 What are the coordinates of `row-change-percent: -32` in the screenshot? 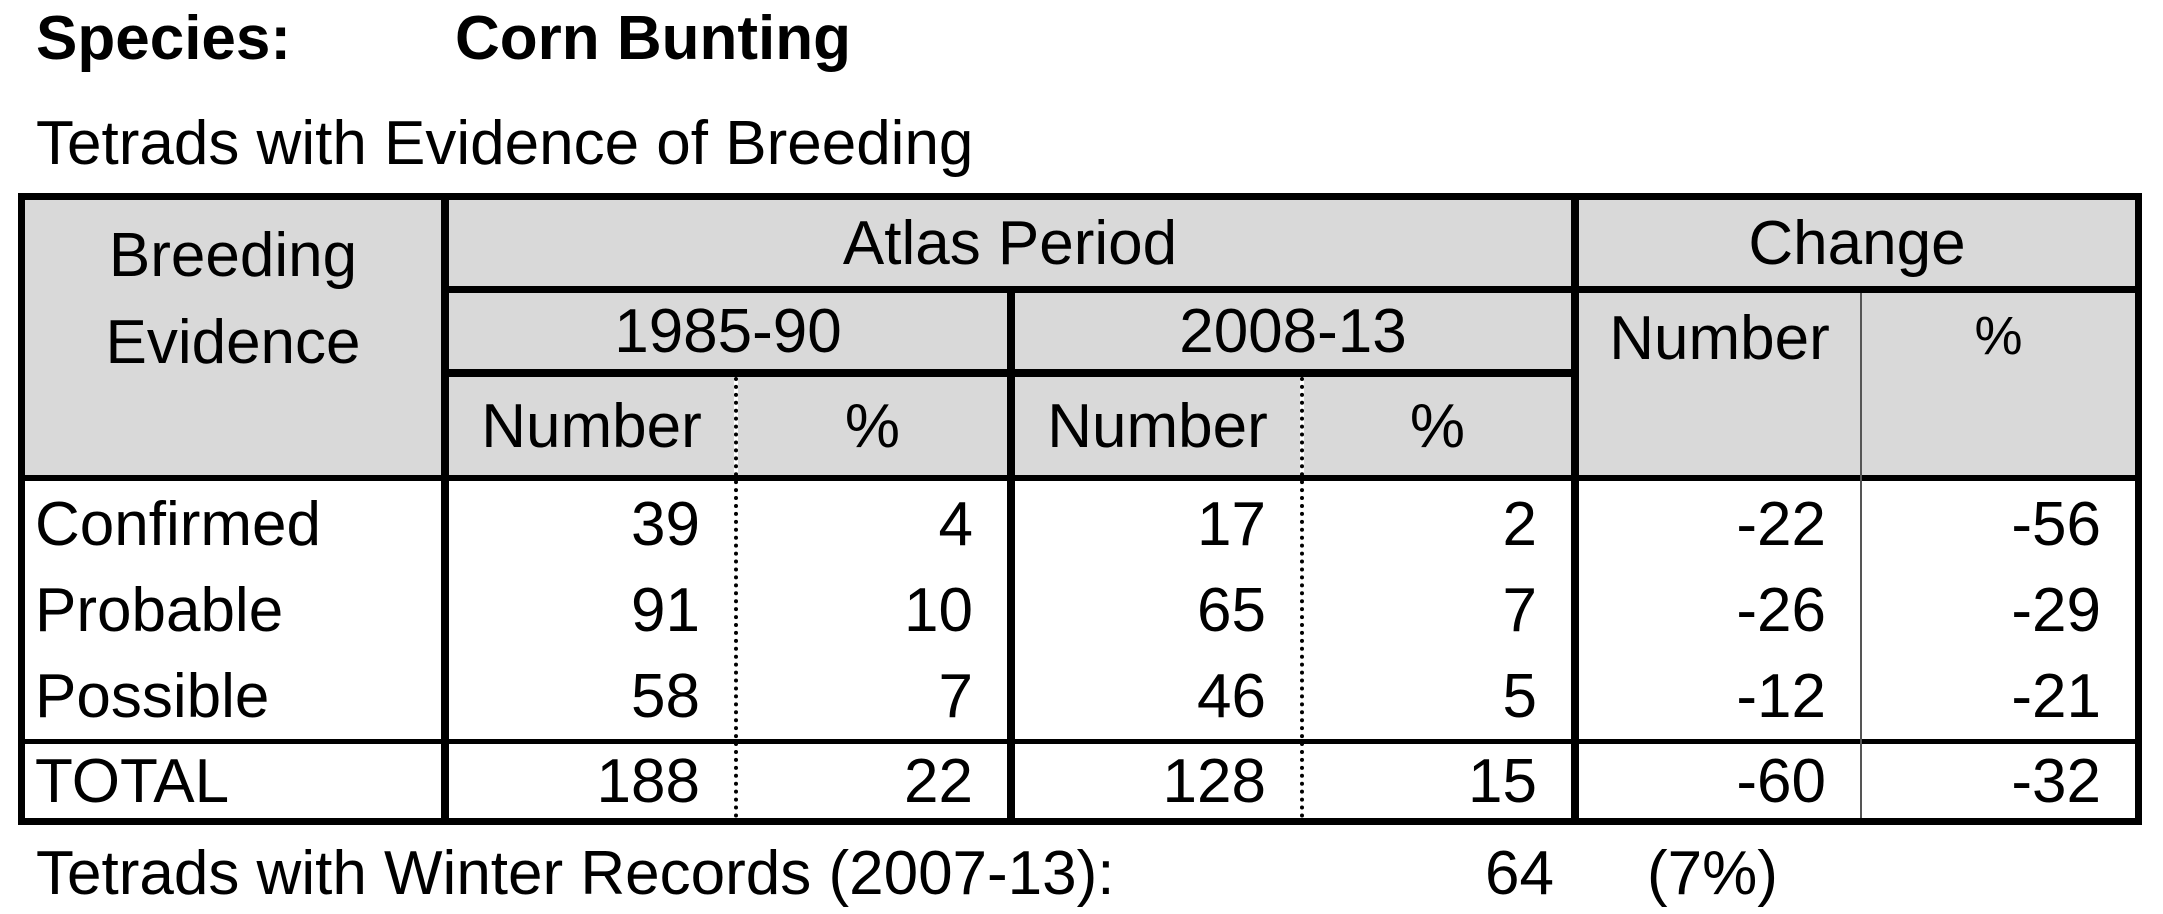 It's located at (2056, 781).